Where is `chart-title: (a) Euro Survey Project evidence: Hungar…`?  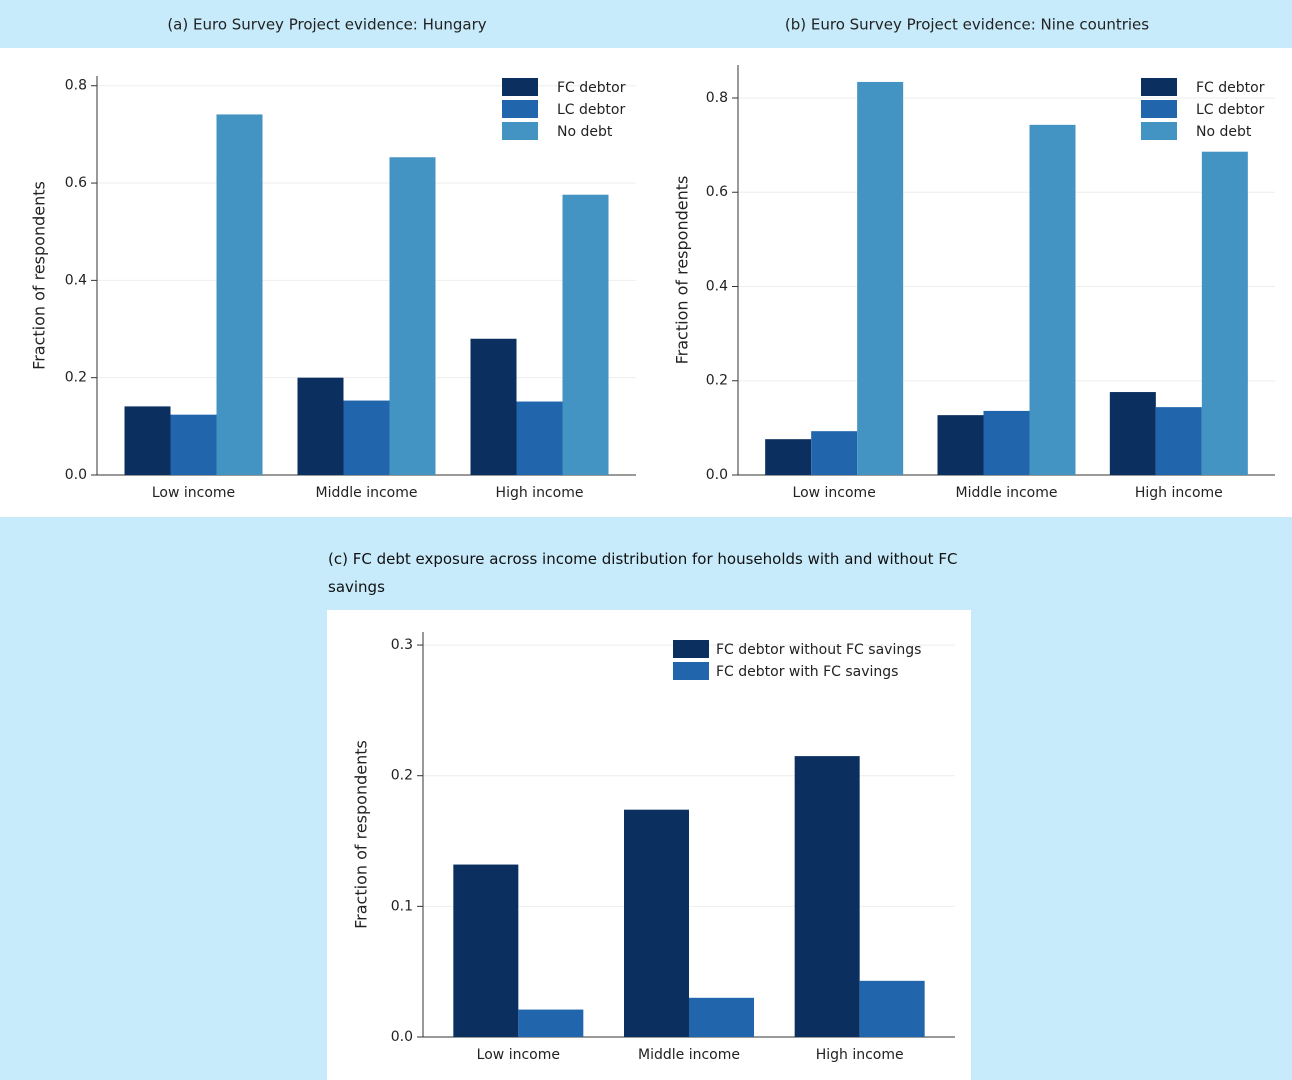
chart-title: (a) Euro Survey Project evidence: Hungar… is located at coordinates (326, 25).